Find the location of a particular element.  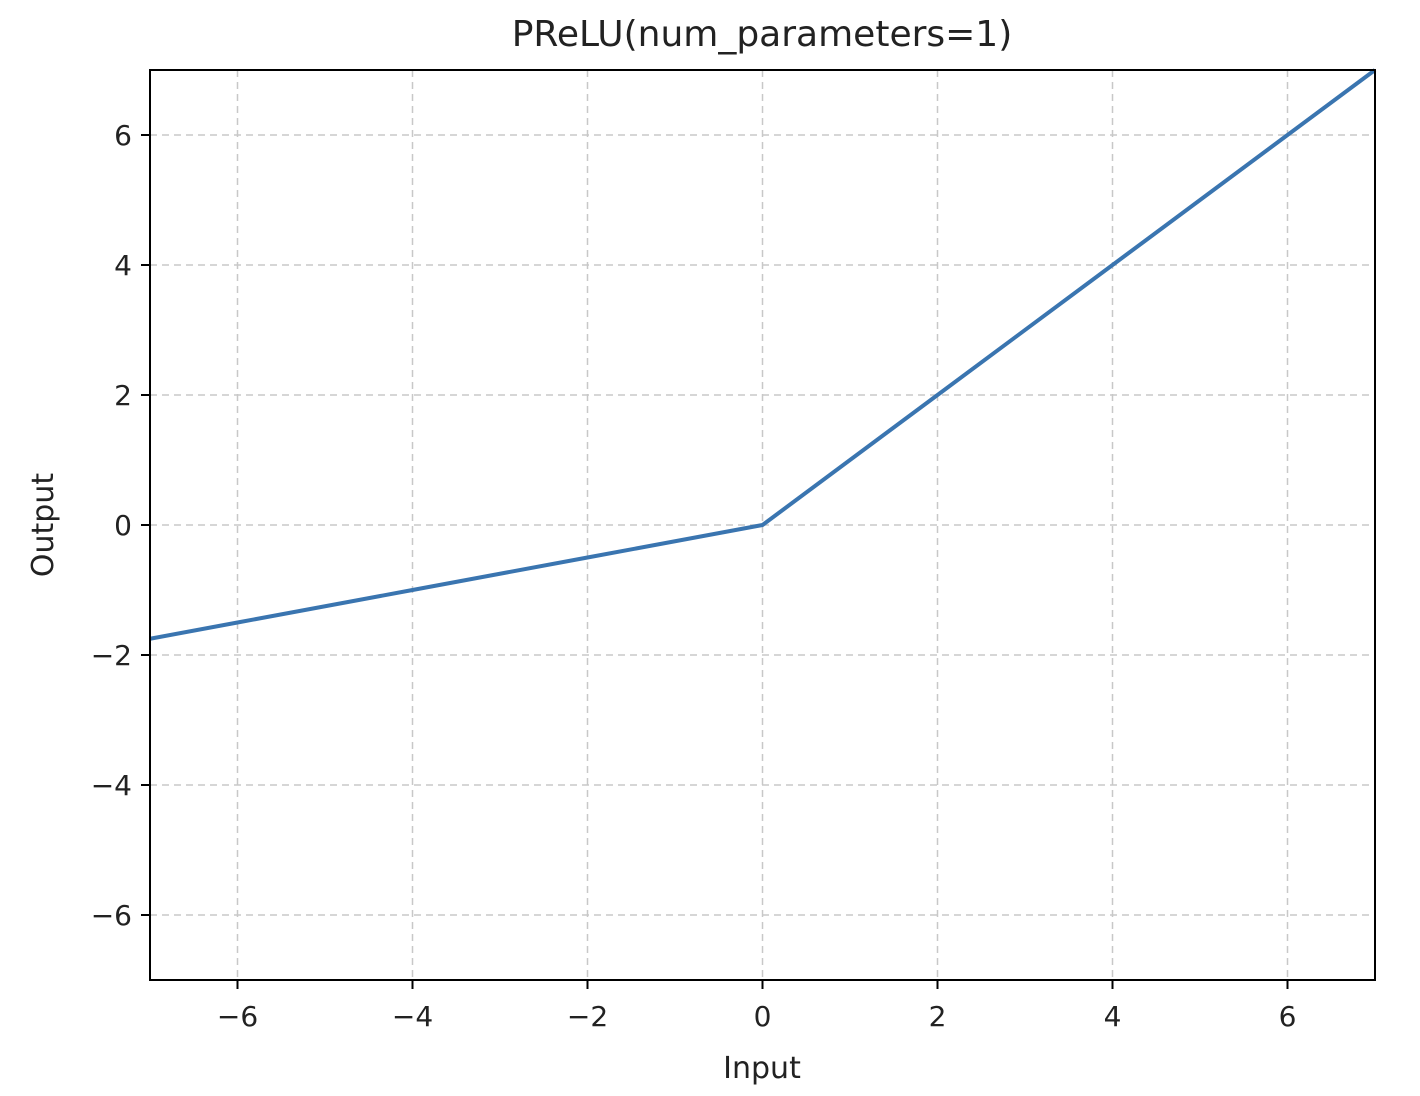

y-tick-label: 2 is located at coordinates (123, 395).